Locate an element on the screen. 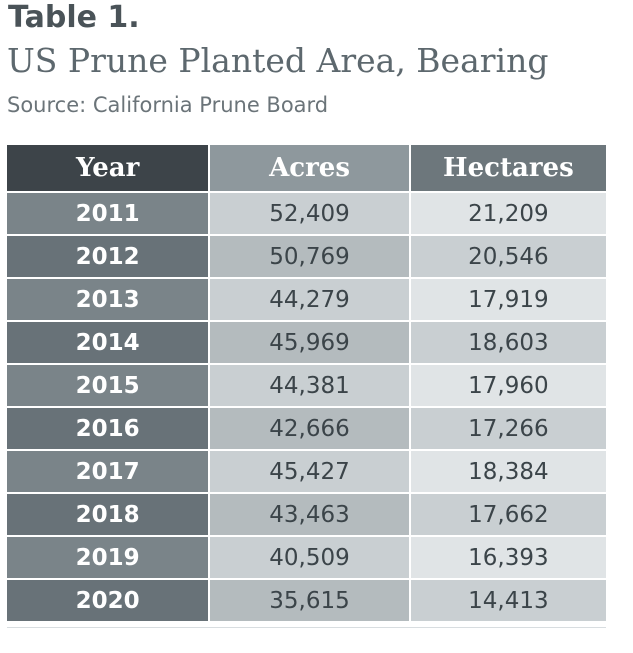  year-cell: 2020 is located at coordinates (109, 601).